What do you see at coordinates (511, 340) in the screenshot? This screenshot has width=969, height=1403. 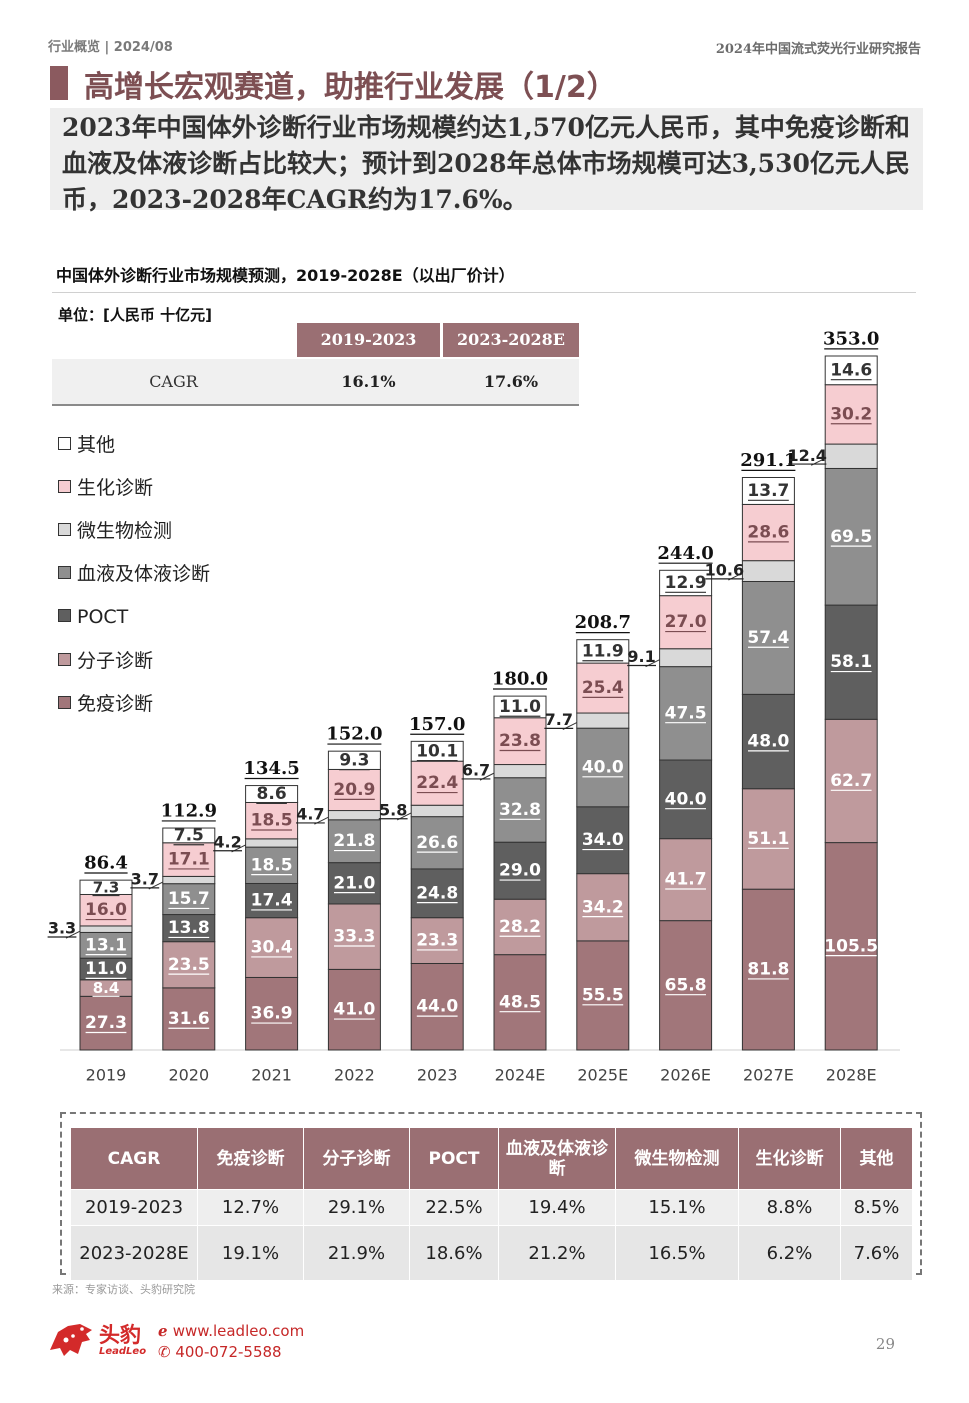 I see `cagr-period-header: 2023-2028E` at bounding box center [511, 340].